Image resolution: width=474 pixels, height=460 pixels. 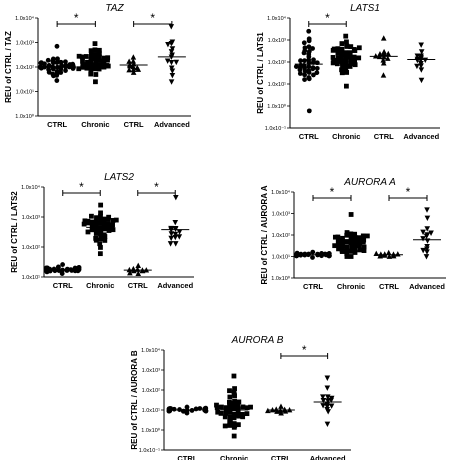 What do you see at coordinates (151, 411) in the screenshot?
I see `y-tick-label: 1.0x10¹` at bounding box center [151, 411].